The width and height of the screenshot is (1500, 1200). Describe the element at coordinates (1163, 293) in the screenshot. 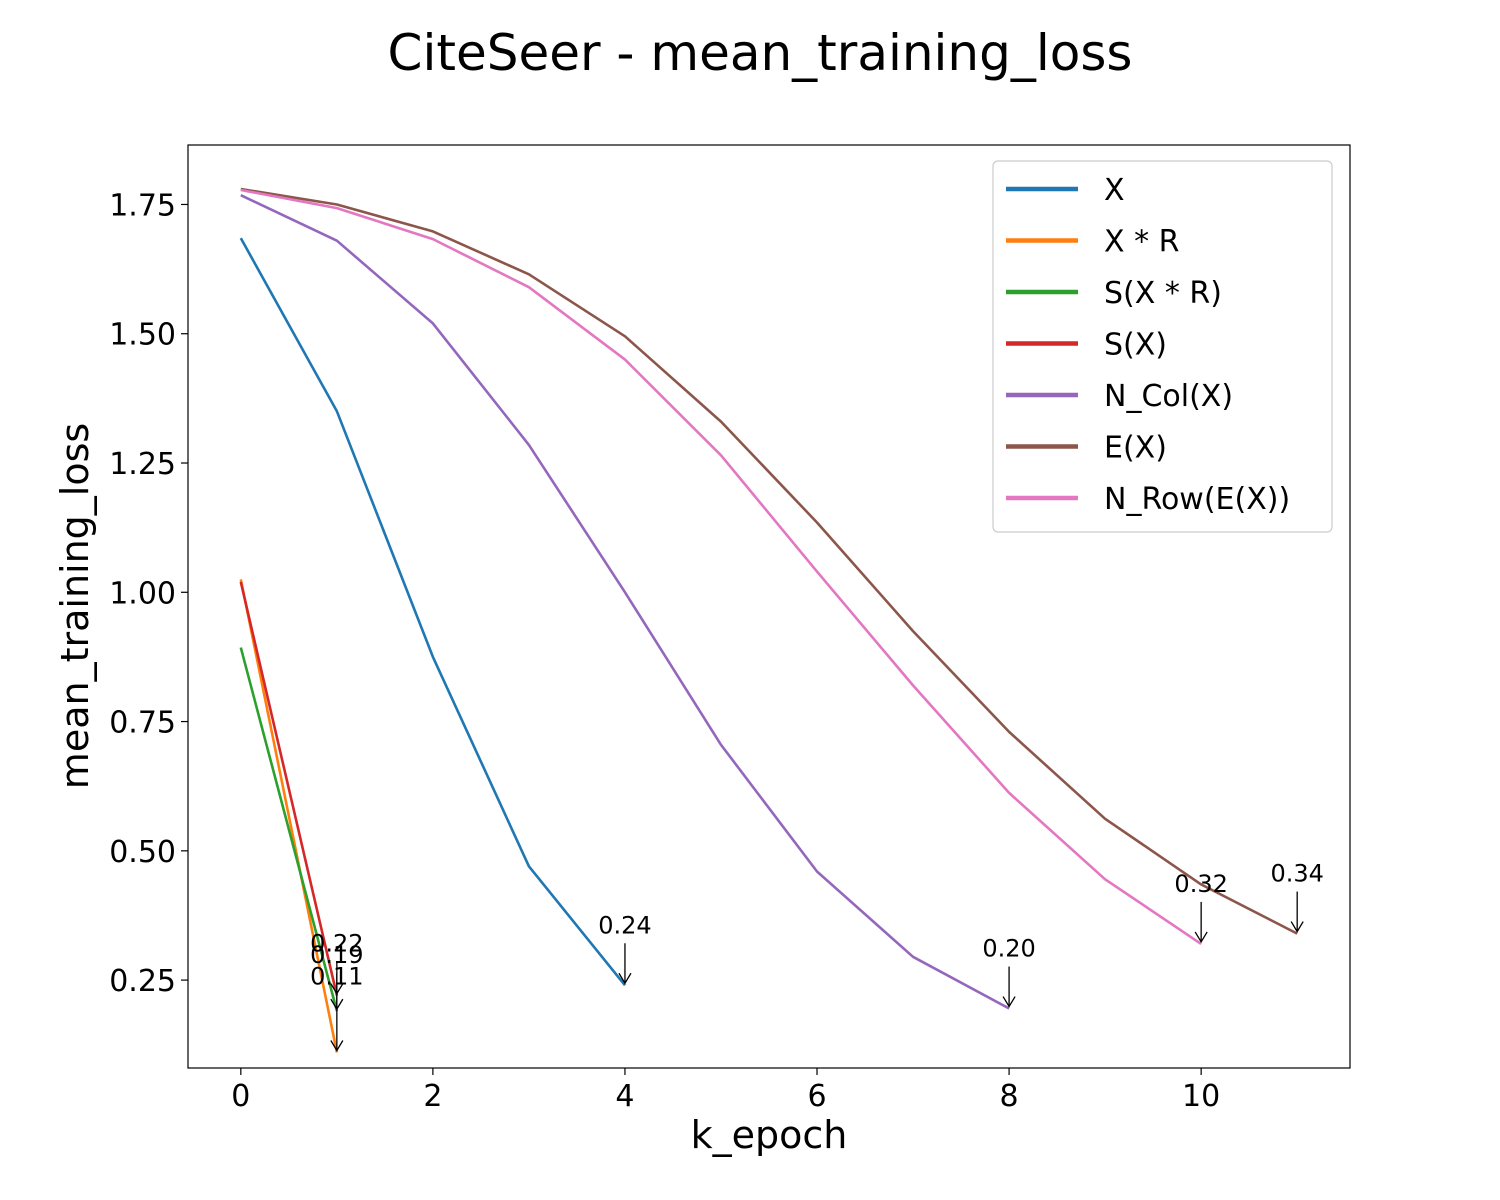

I see `legend-label-s-x-r: S(X * R)` at that location.